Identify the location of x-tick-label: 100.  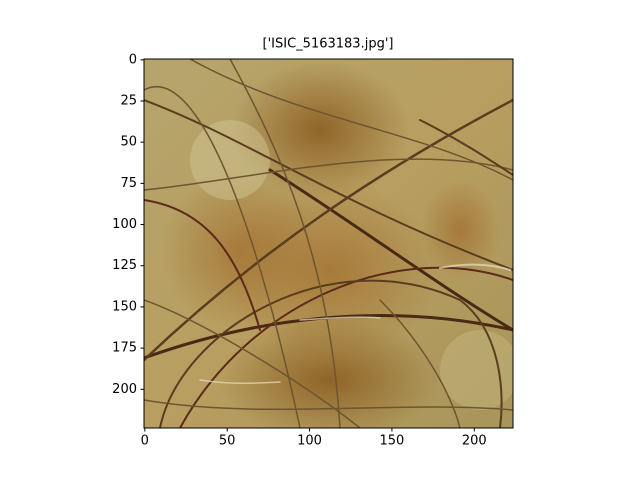
(309, 441).